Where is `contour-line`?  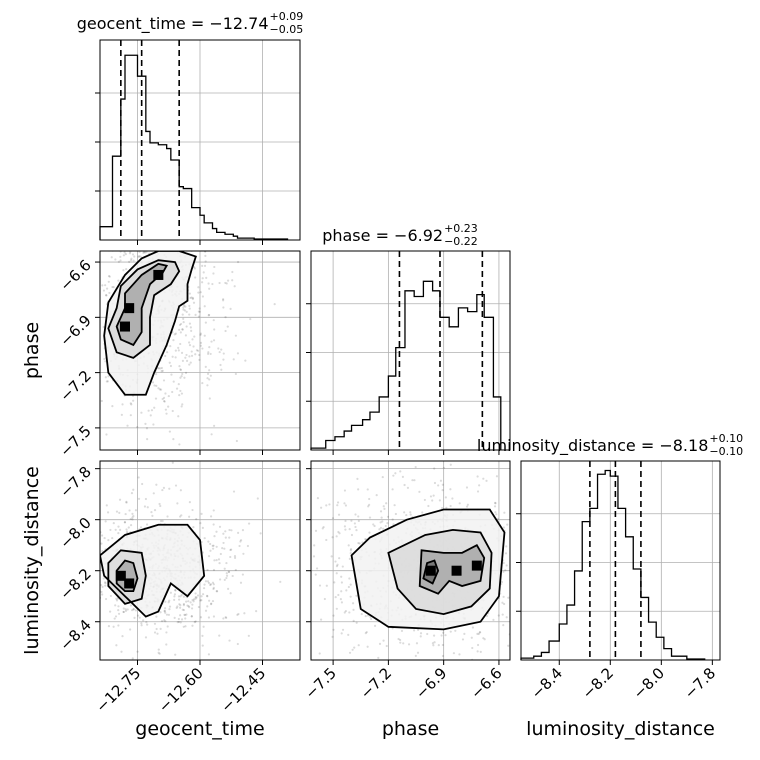
contour-line is located at coordinates (127, 577).